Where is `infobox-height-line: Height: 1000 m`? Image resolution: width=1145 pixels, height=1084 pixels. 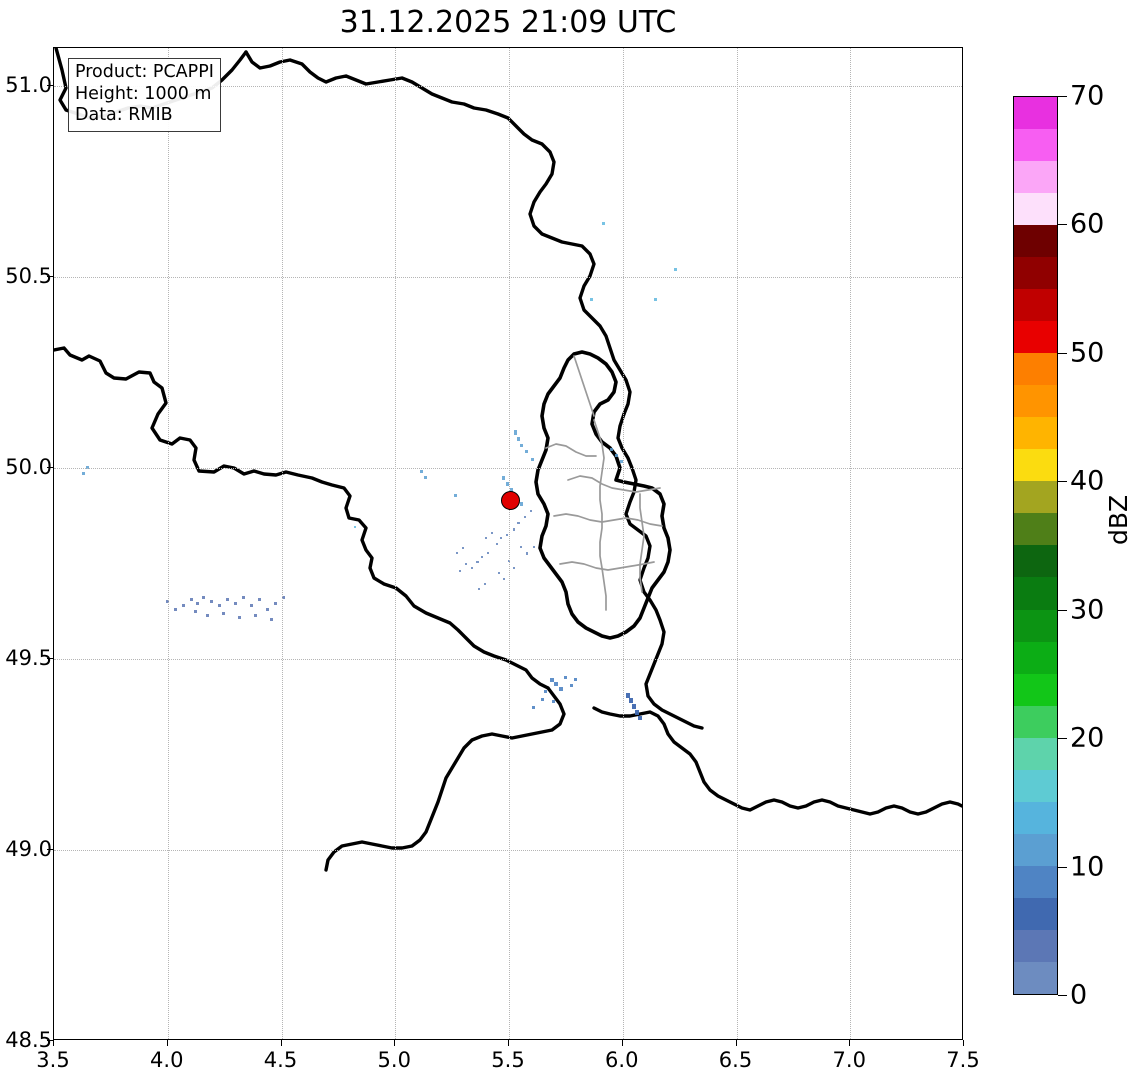 infobox-height-line: Height: 1000 m is located at coordinates (143, 93).